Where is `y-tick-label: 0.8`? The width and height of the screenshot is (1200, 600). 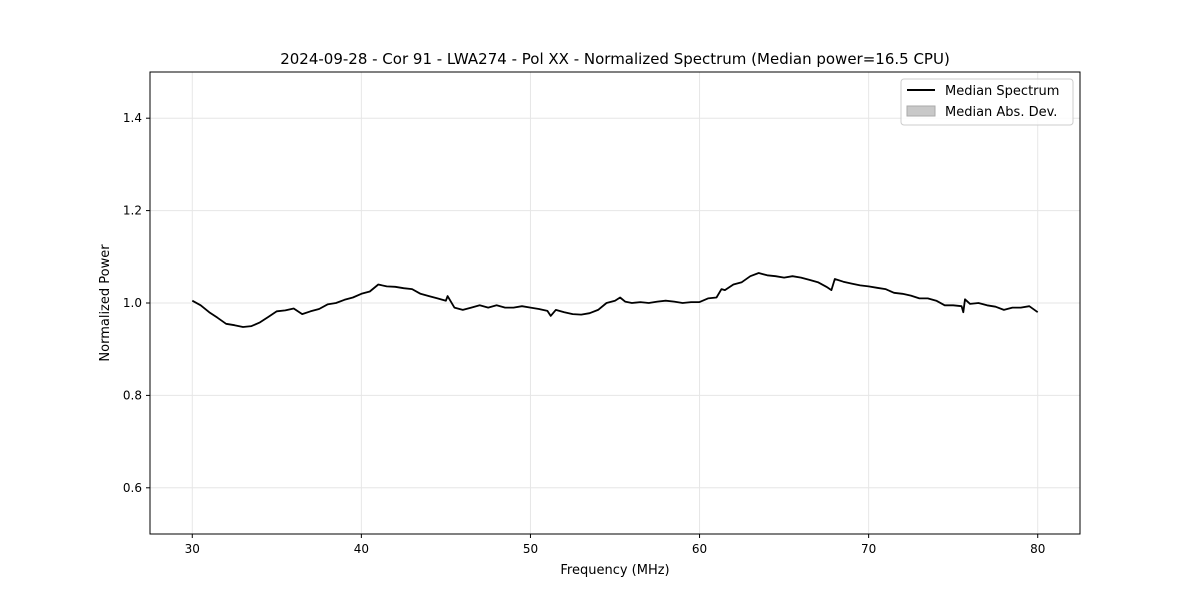 y-tick-label: 0.8 is located at coordinates (132, 395).